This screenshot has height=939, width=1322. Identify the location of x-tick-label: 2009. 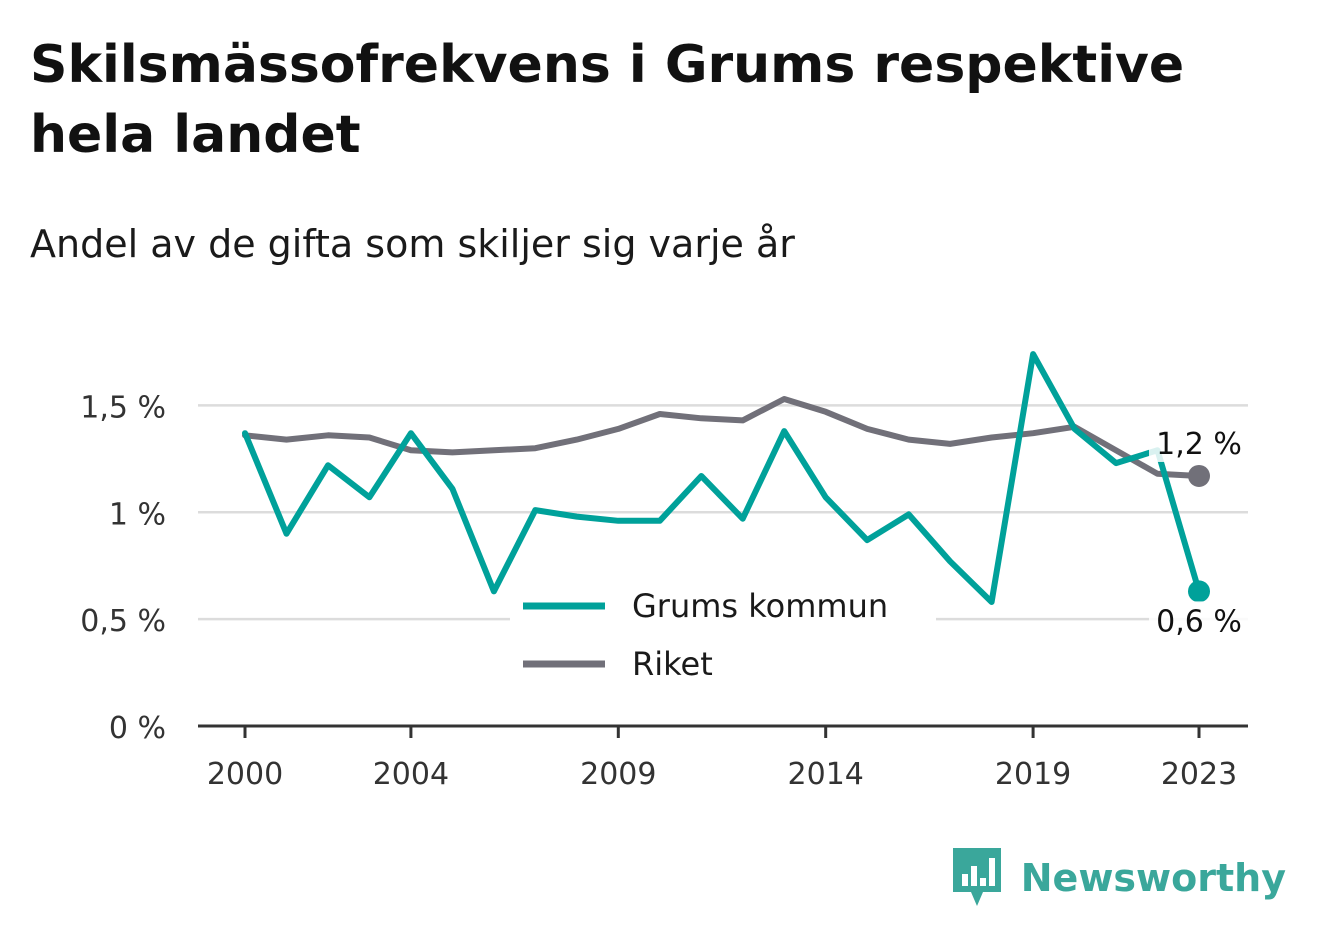
(618, 774).